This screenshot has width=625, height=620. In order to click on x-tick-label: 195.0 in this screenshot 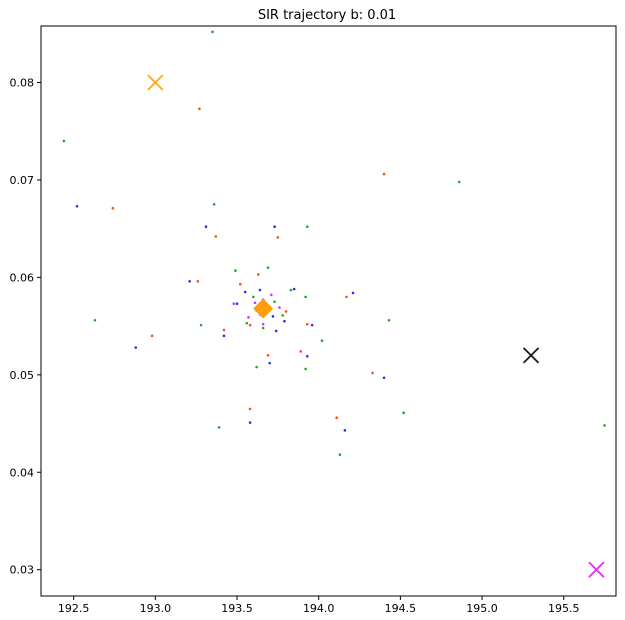, I will do `click(482, 608)`.